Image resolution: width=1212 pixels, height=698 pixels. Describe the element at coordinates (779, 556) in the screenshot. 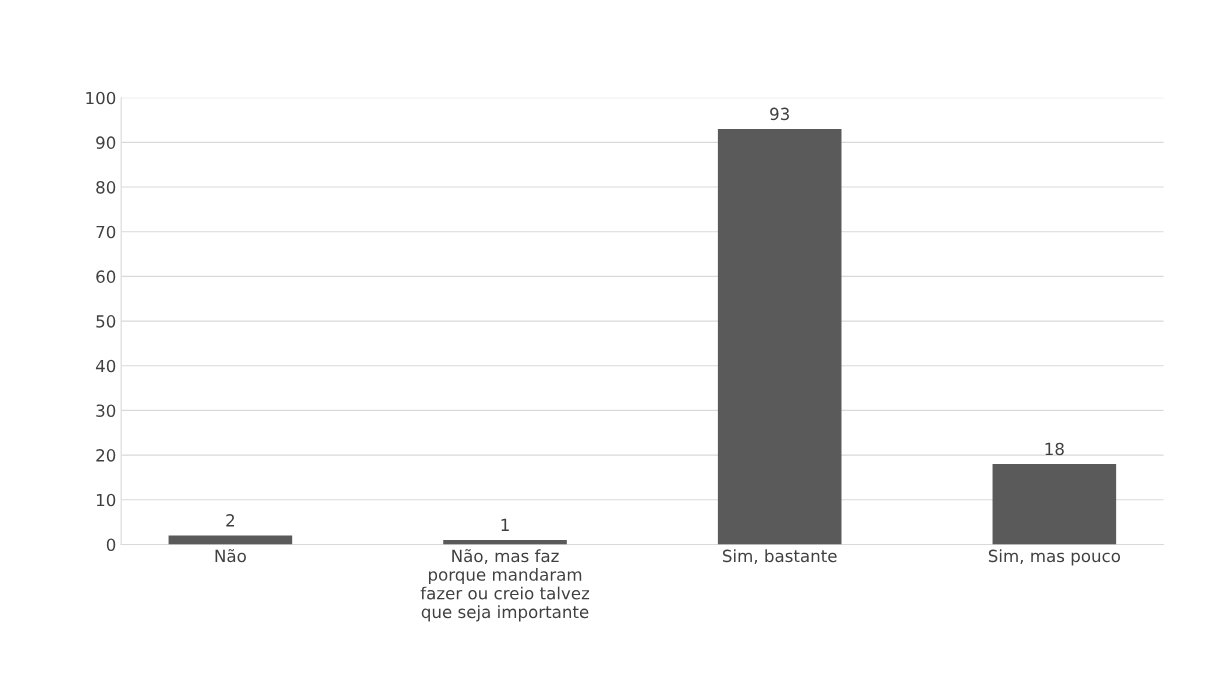

I see `x-tick-label: Sim, bastante` at that location.